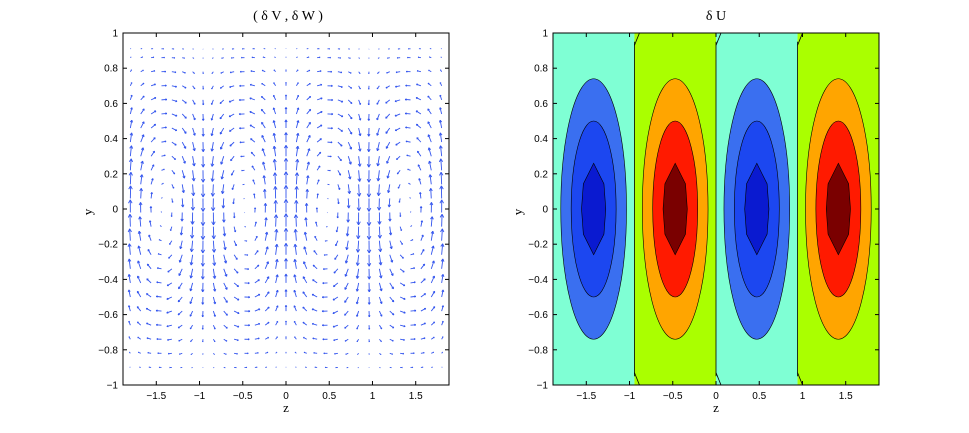  What do you see at coordinates (108, 280) in the screenshot?
I see `y-tick-label: −0.4` at bounding box center [108, 280].